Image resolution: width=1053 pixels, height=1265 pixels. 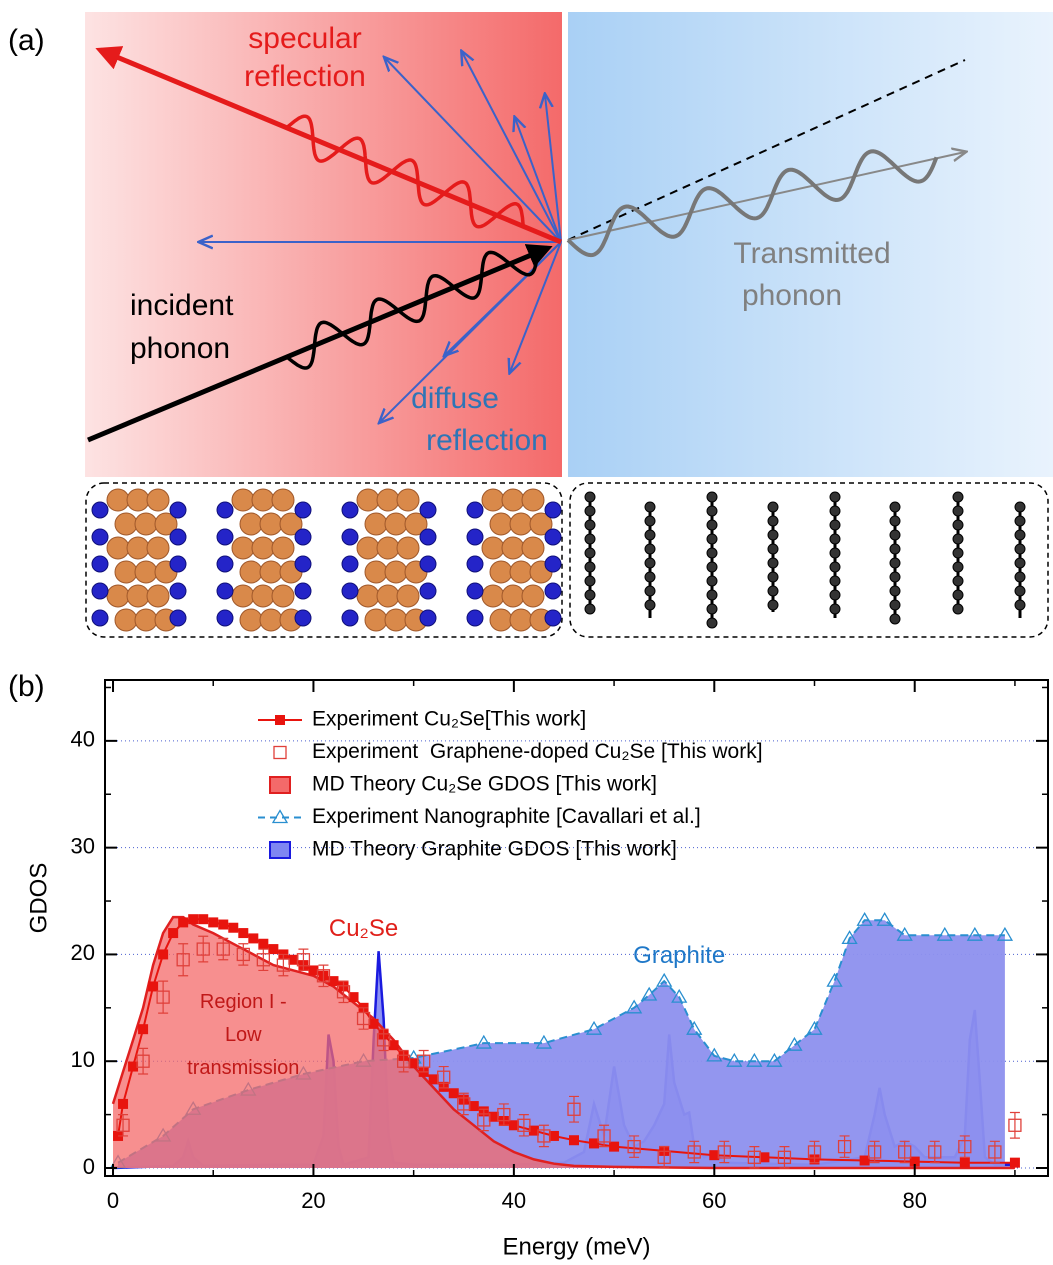 What do you see at coordinates (473, 150) in the screenshot?
I see `diffuse-arrow` at bounding box center [473, 150].